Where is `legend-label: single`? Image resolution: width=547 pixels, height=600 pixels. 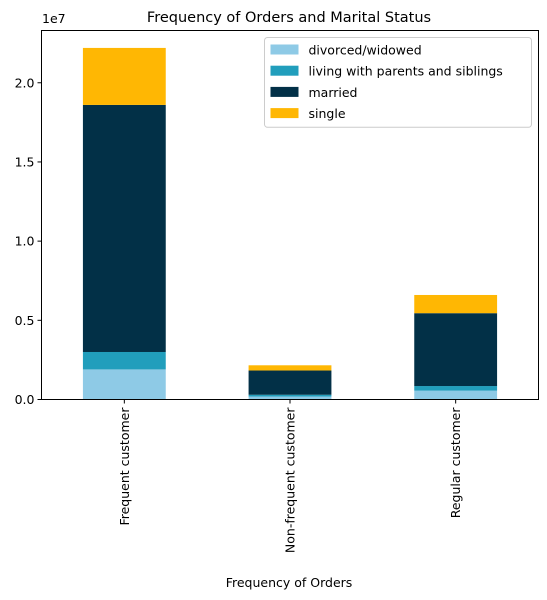
legend-label: single is located at coordinates (327, 113).